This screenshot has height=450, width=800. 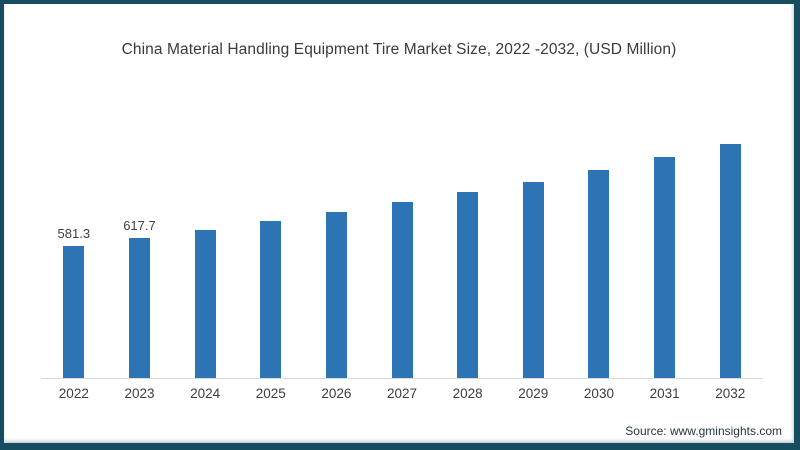 I want to click on bar-column: 617.7, so click(x=140, y=259).